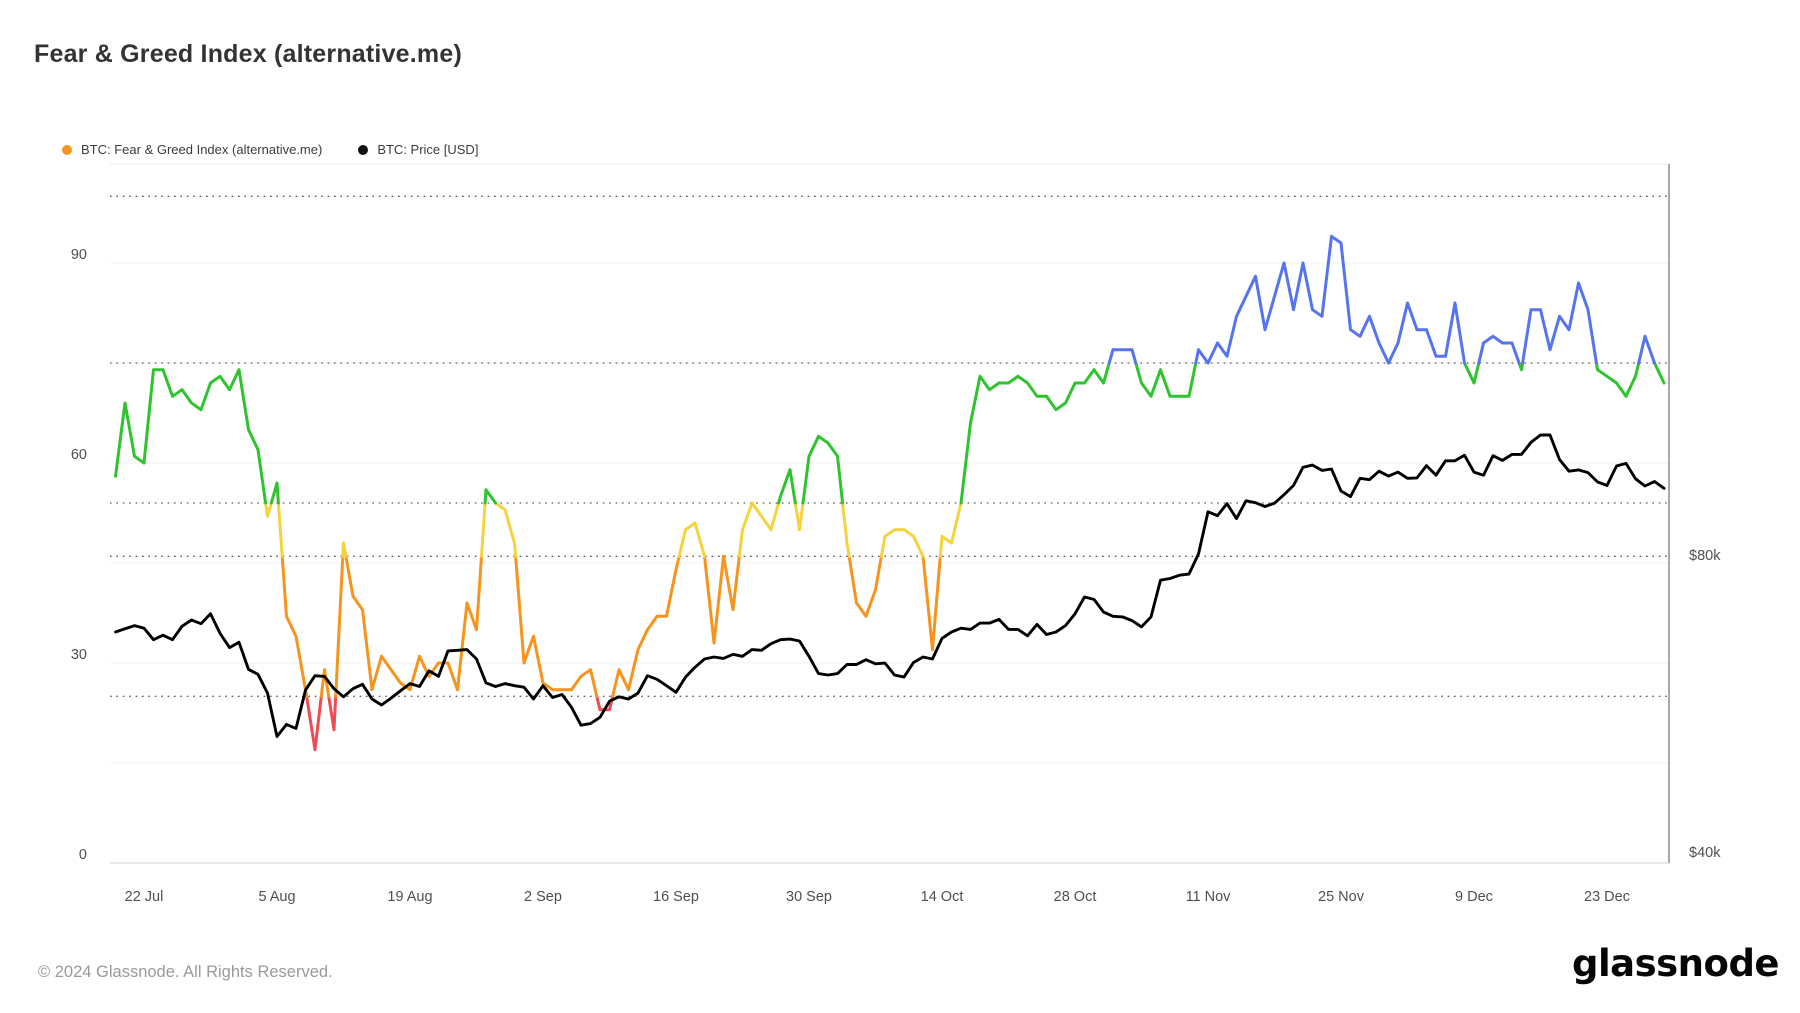 The height and width of the screenshot is (1013, 1800). What do you see at coordinates (202, 149) in the screenshot?
I see `legend-label-fear-greed: BTC: Fear & Greed Index (alternative.me)` at bounding box center [202, 149].